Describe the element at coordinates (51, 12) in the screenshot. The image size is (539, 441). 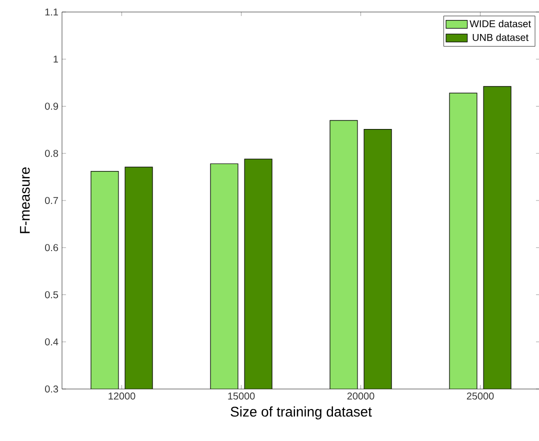
I see `y-tick-label: 1.1` at that location.